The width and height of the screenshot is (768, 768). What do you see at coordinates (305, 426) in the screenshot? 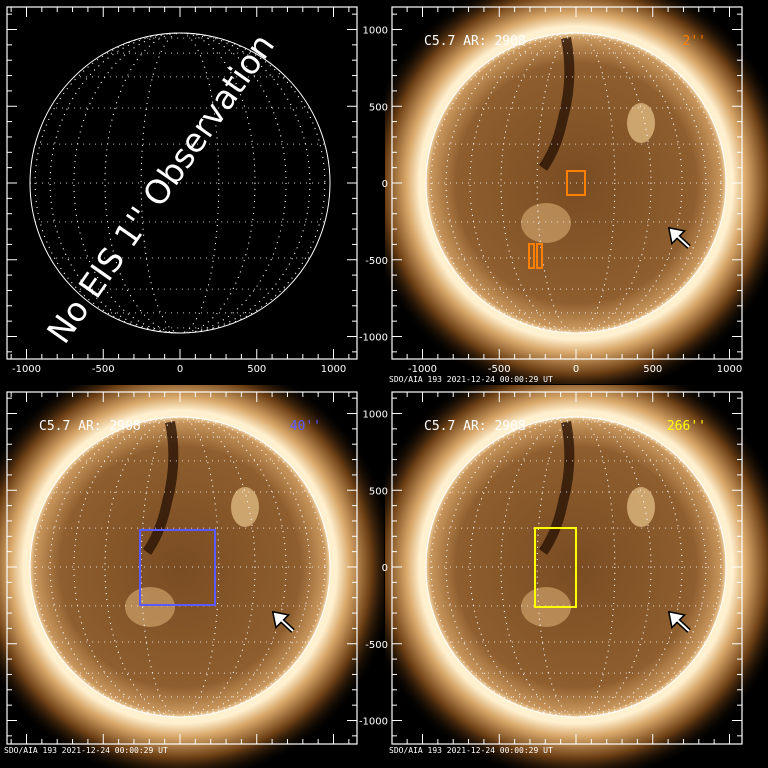
I see `fov-label: 40''` at bounding box center [305, 426].